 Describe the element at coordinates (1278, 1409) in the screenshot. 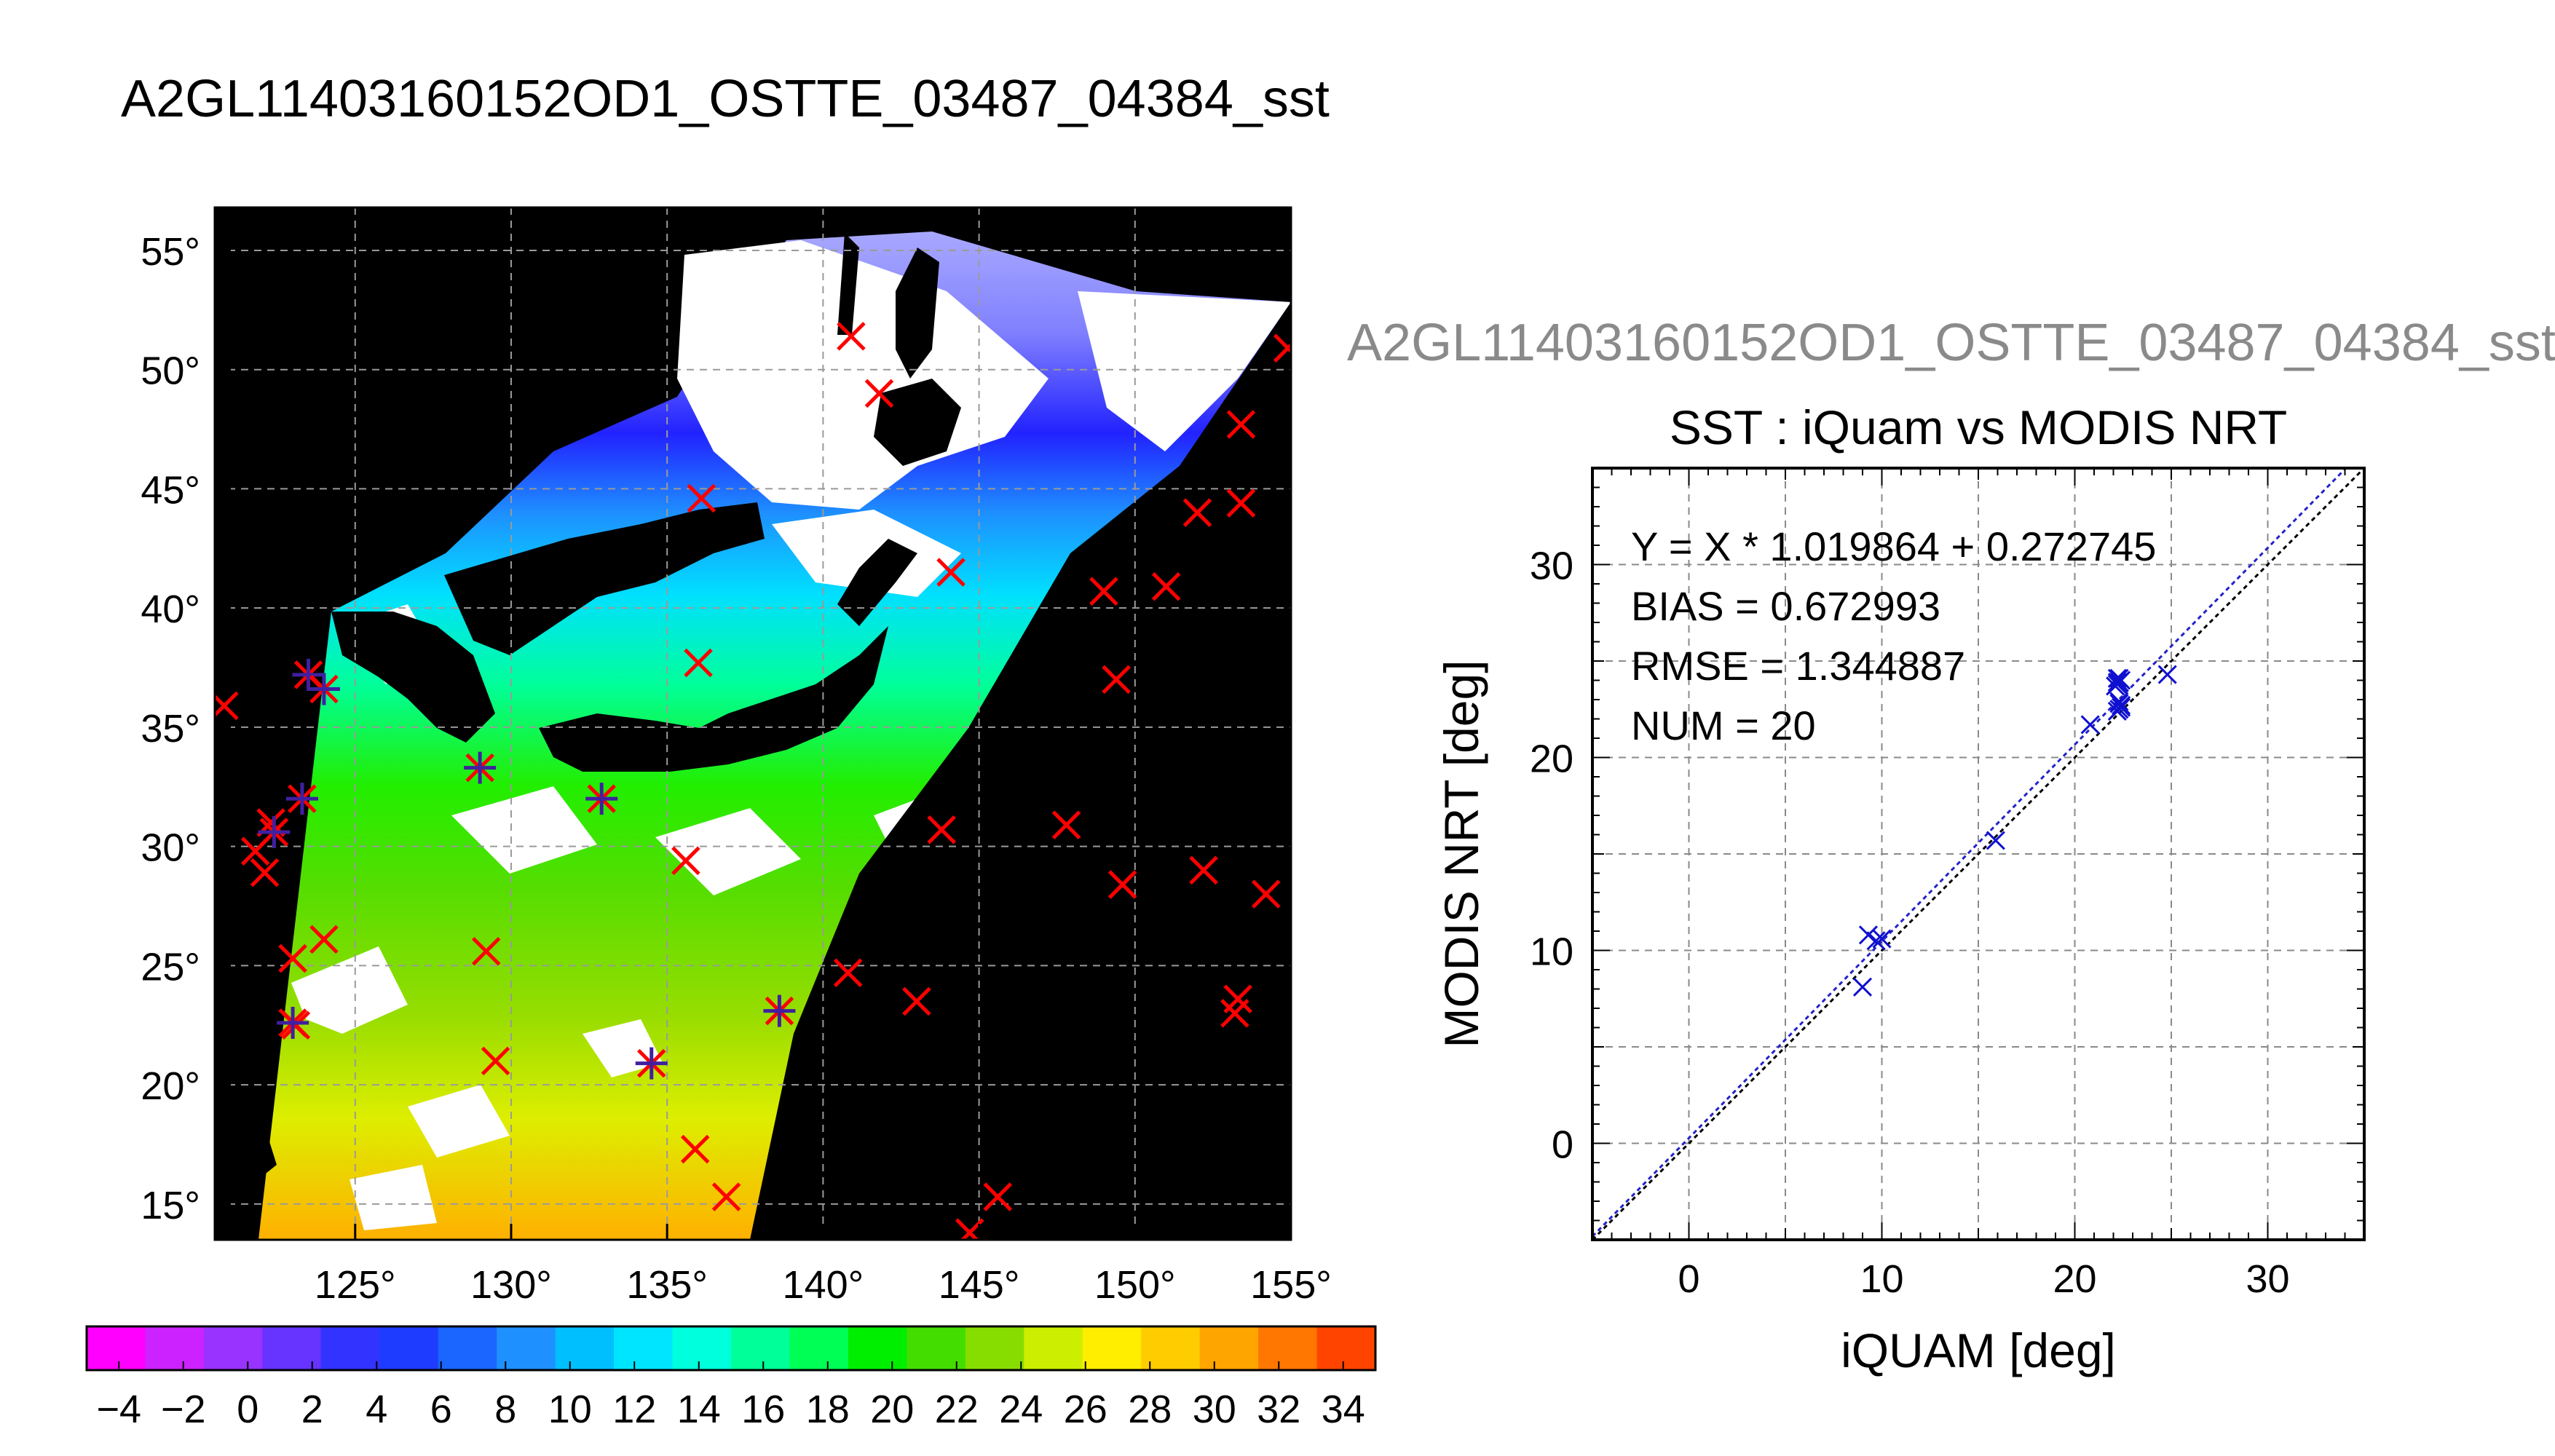

I see `colorbar-tick-label: 32` at that location.